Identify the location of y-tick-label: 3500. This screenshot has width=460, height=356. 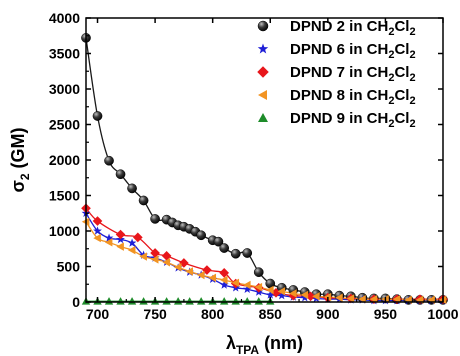
(64, 54).